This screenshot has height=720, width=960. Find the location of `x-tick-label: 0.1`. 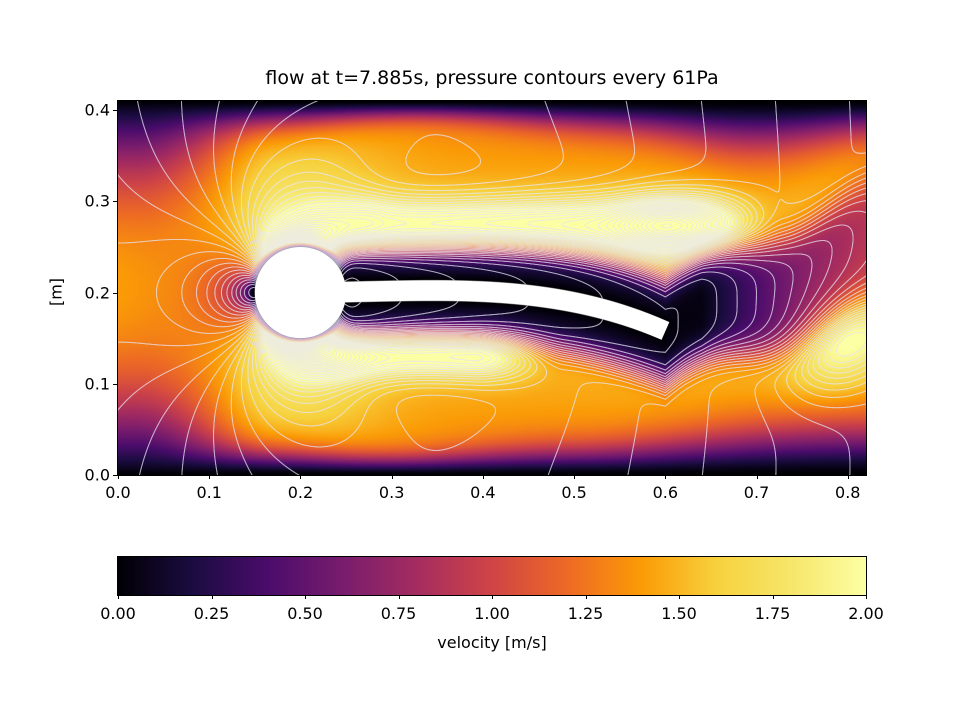

x-tick-label: 0.1 is located at coordinates (209, 492).